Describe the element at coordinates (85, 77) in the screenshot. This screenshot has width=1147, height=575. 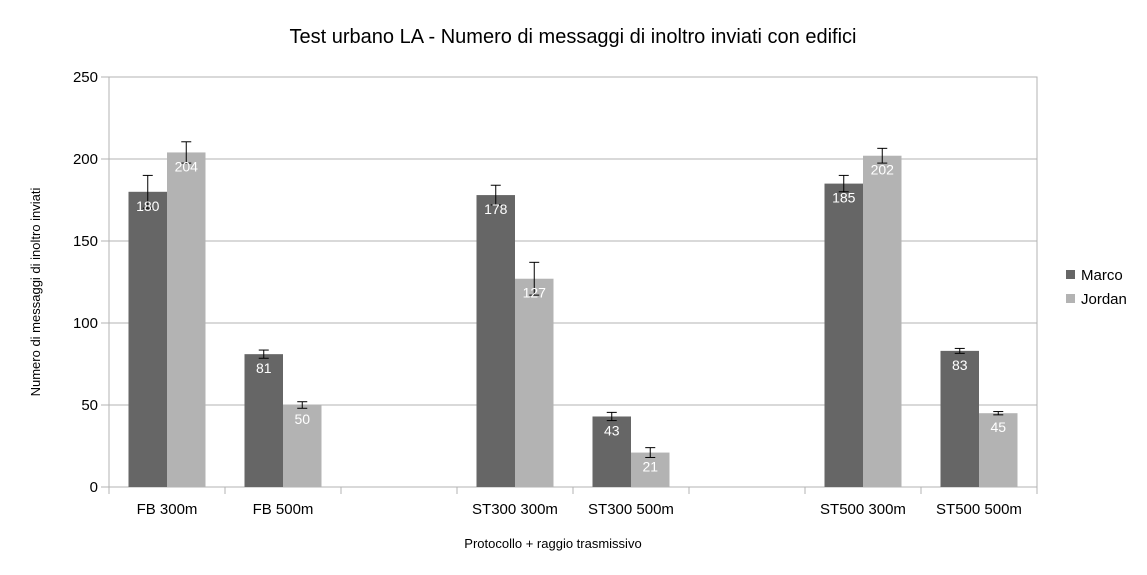
I see `y-tick-label: 250` at that location.